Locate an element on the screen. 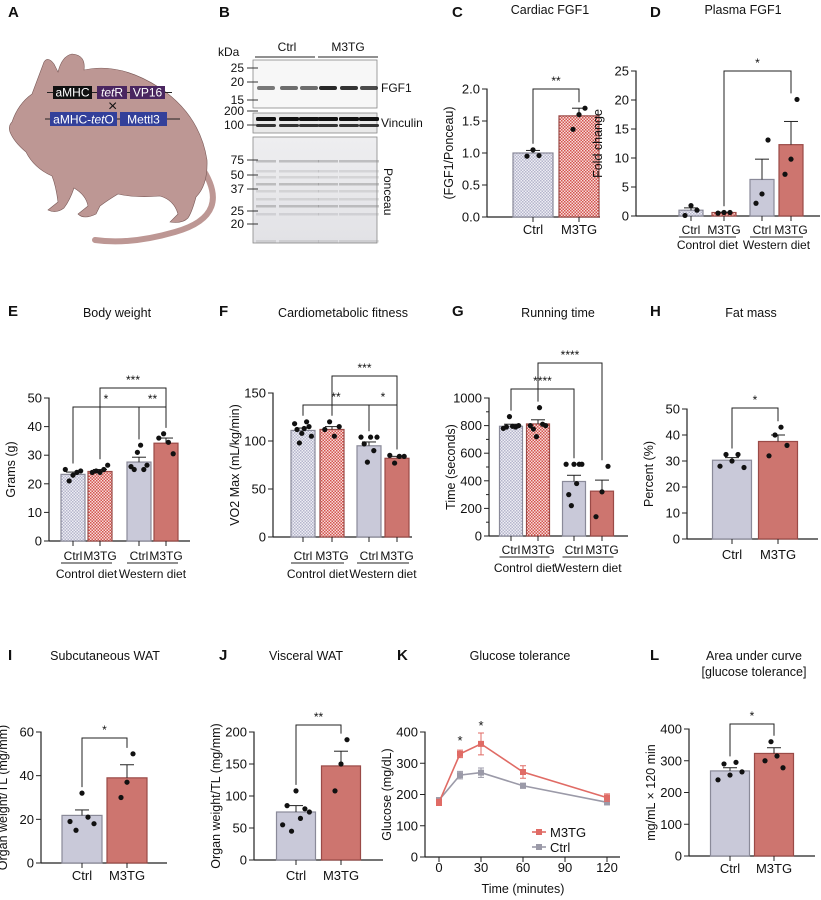  significance-label: * is located at coordinates (755, 400).